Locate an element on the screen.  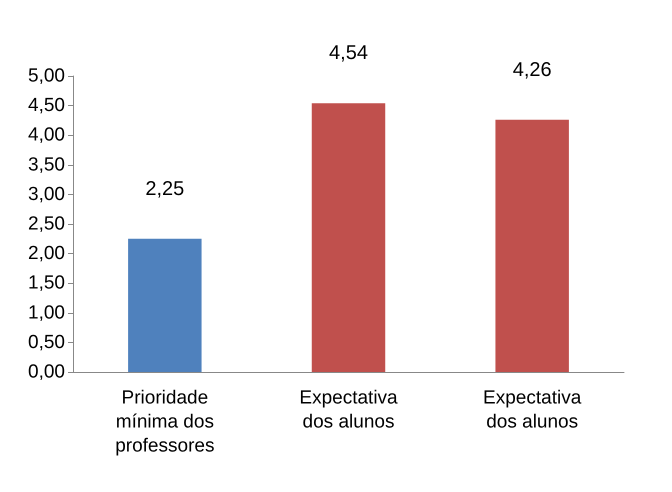
y-tick-label: 3,00 is located at coordinates (46, 194).